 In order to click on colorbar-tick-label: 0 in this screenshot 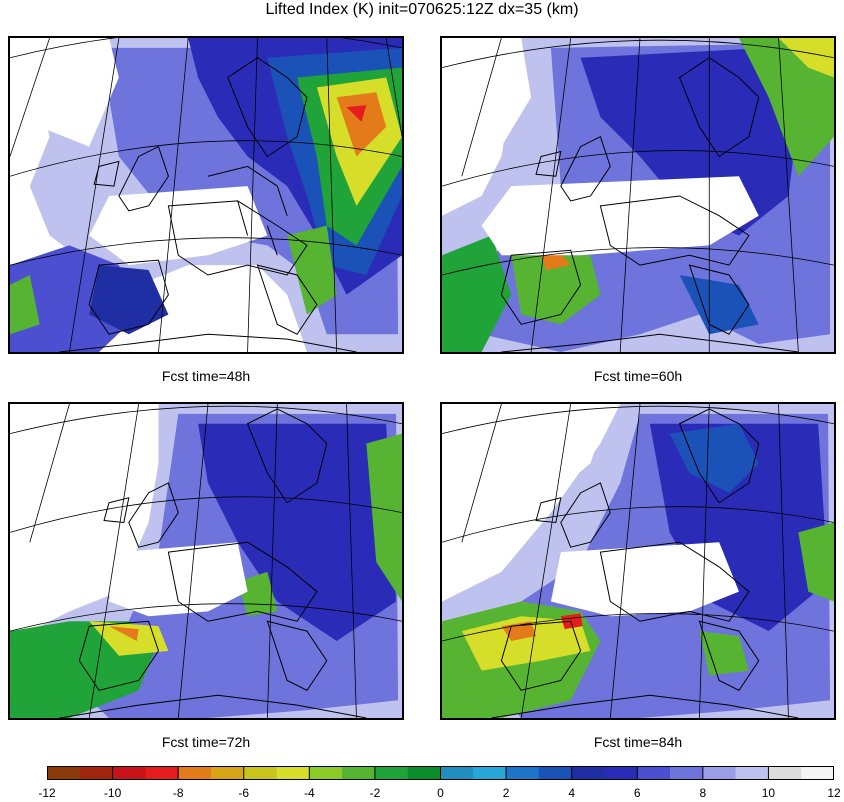, I will do `click(440, 793)`.